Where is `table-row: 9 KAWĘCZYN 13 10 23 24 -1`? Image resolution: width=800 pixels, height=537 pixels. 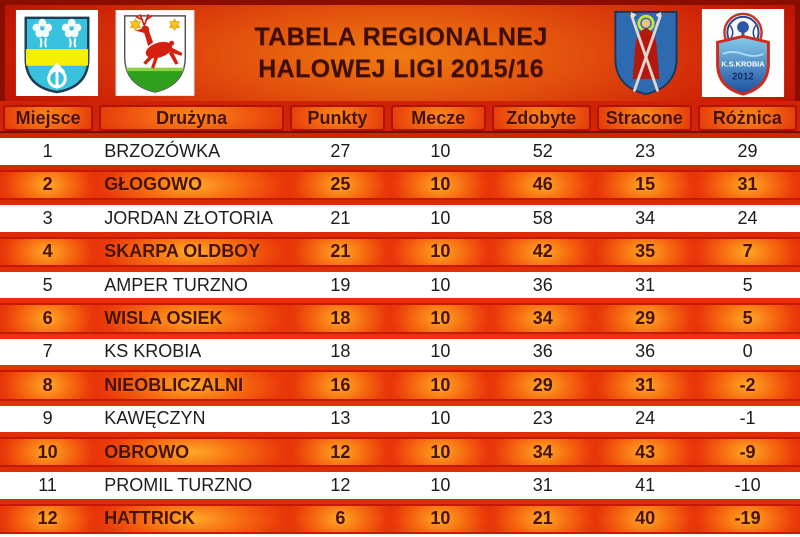
table-row: 9 KAWĘCZYN 13 10 23 24 -1 is located at coordinates (400, 418).